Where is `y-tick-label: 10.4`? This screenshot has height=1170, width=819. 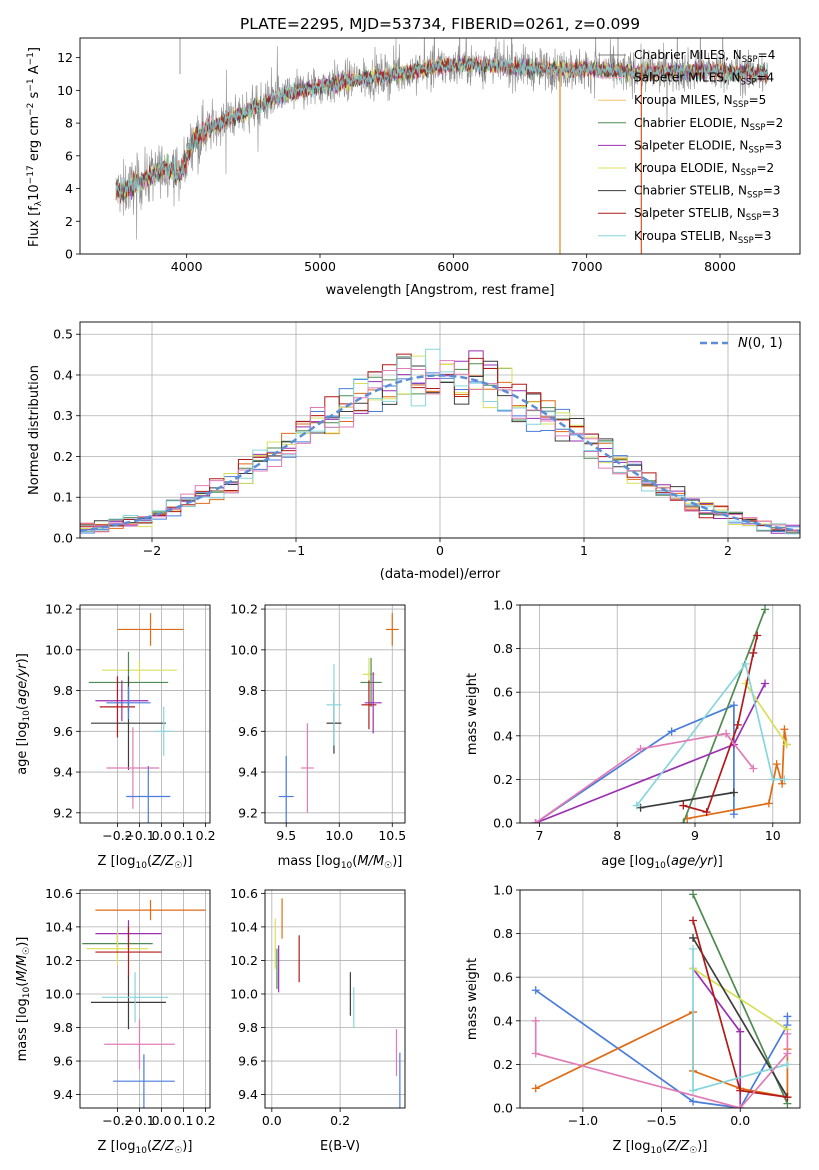 y-tick-label: 10.4 is located at coordinates (244, 926).